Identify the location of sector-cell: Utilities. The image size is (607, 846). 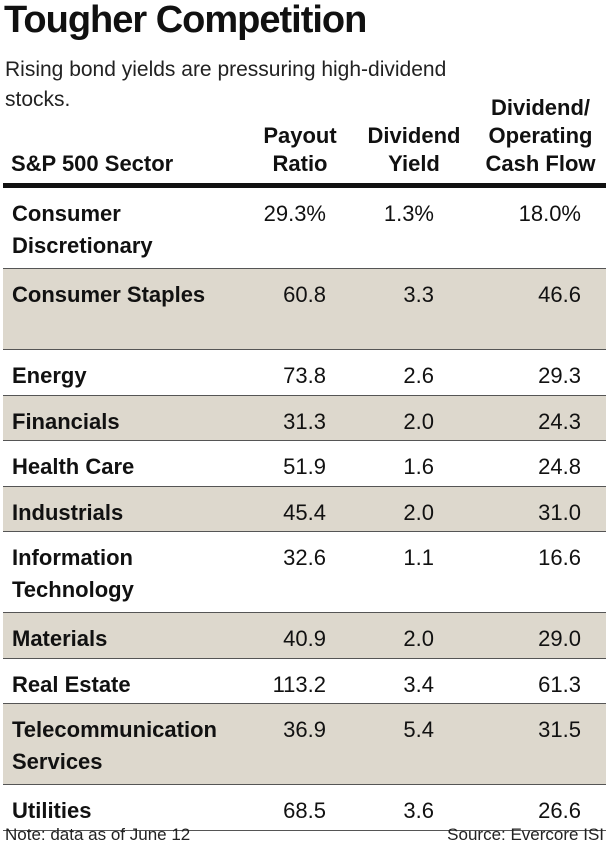
(52, 810).